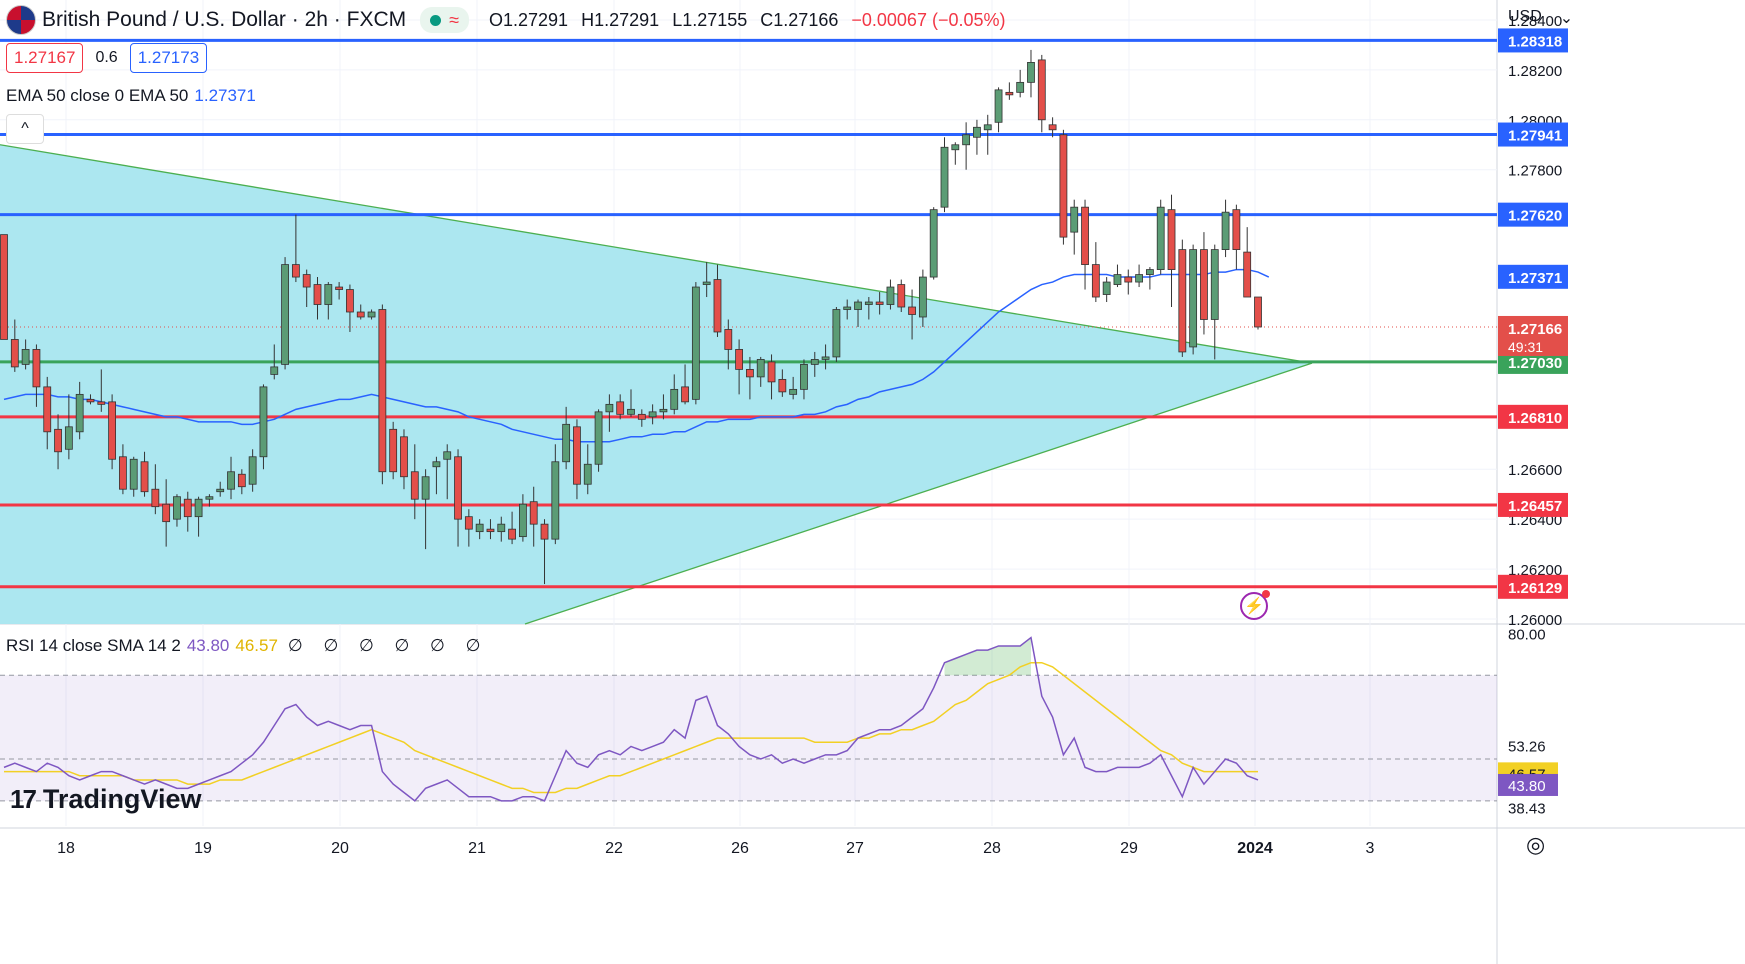 The width and height of the screenshot is (1745, 964). What do you see at coordinates (224, 19) in the screenshot?
I see `symbol-title: British Pound / U.S. Dollar · 2h · FXCM` at bounding box center [224, 19].